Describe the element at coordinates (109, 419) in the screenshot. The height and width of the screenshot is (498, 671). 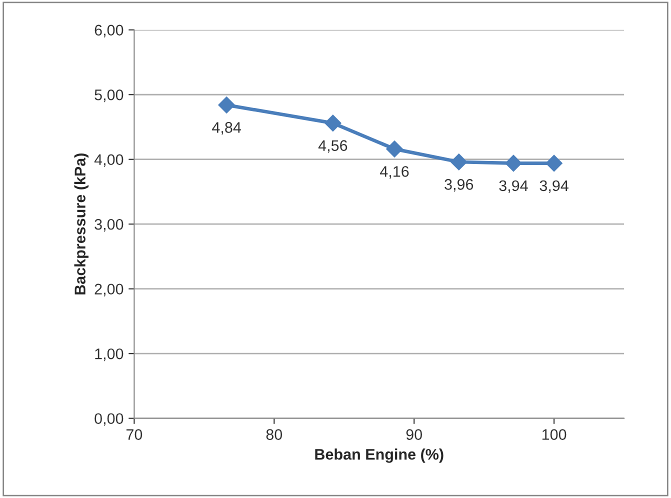
I see `y-tick-label: 0,00` at that location.